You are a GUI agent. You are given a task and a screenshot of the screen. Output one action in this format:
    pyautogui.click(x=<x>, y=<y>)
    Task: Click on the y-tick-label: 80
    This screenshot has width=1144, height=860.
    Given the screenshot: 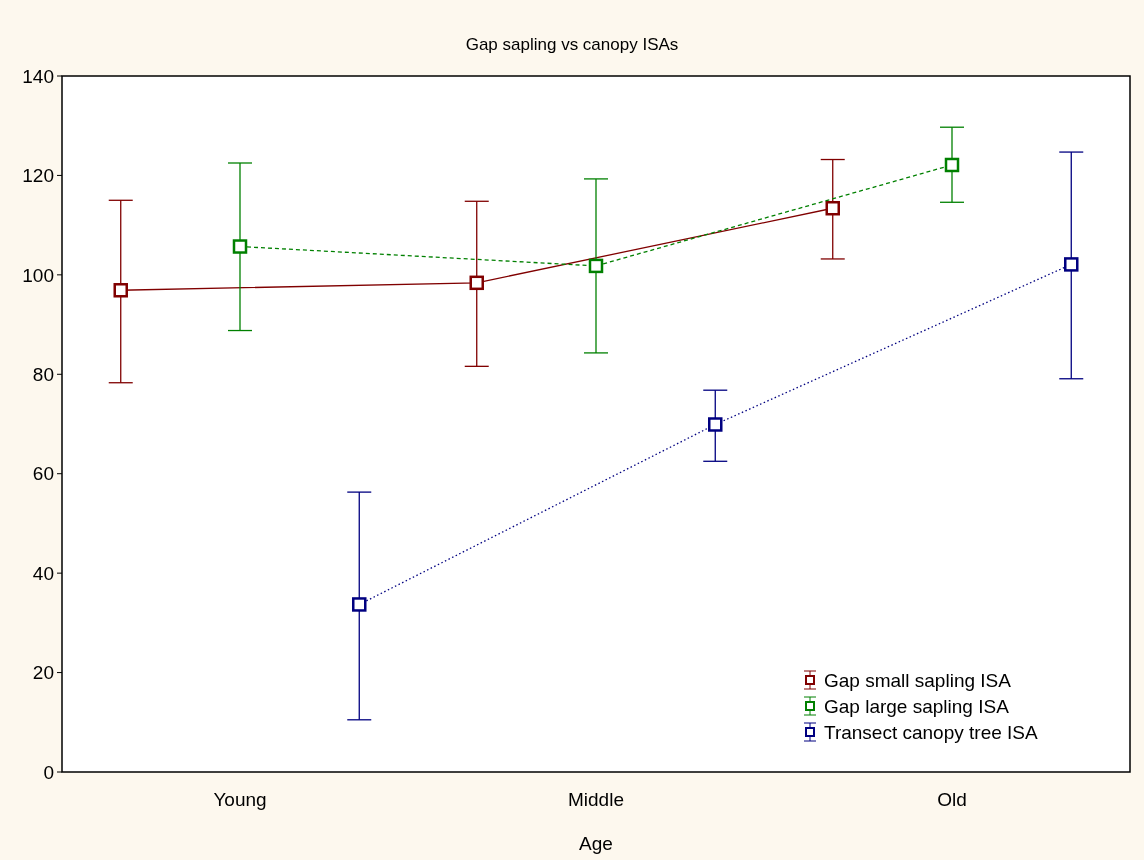 What is the action you would take?
    pyautogui.click(x=43, y=374)
    